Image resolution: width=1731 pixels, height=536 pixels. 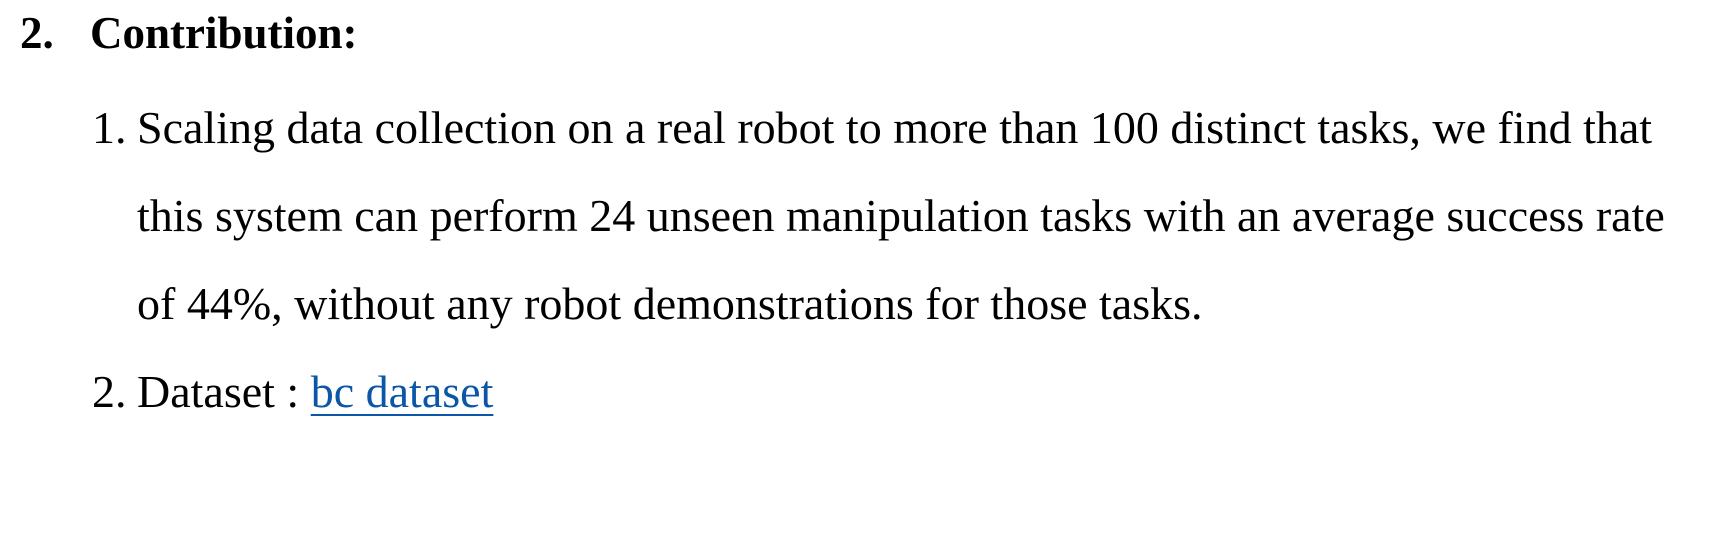 What do you see at coordinates (109, 127) in the screenshot?
I see `list-item-number: 1.` at bounding box center [109, 127].